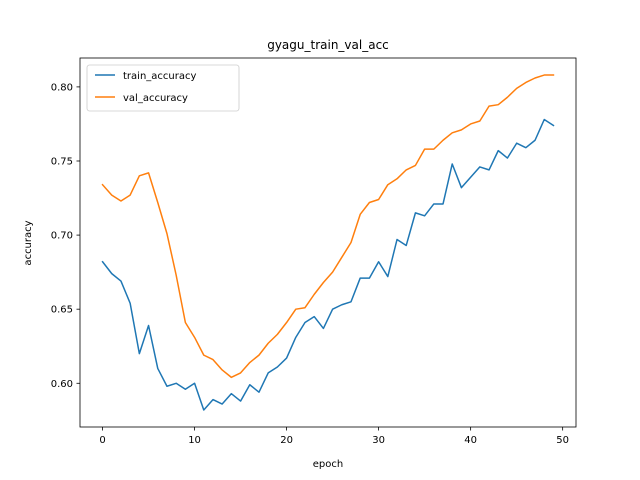 The width and height of the screenshot is (640, 480). I want to click on chart-title: gyagu_train_val_acc, so click(328, 45).